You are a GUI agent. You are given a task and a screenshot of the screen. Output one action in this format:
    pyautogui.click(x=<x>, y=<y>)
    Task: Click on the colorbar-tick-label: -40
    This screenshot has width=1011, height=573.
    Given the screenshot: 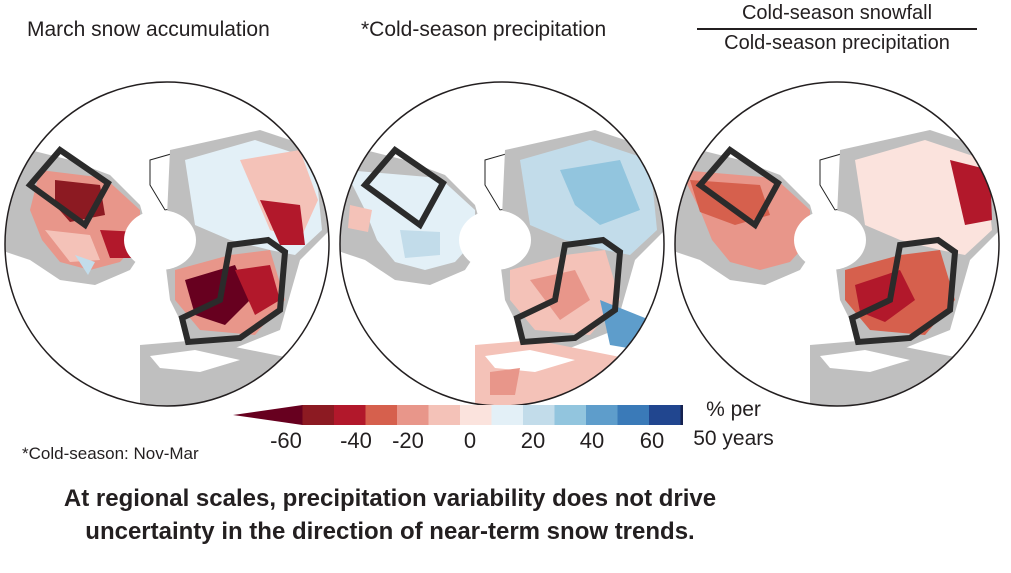 What is the action you would take?
    pyautogui.click(x=356, y=440)
    